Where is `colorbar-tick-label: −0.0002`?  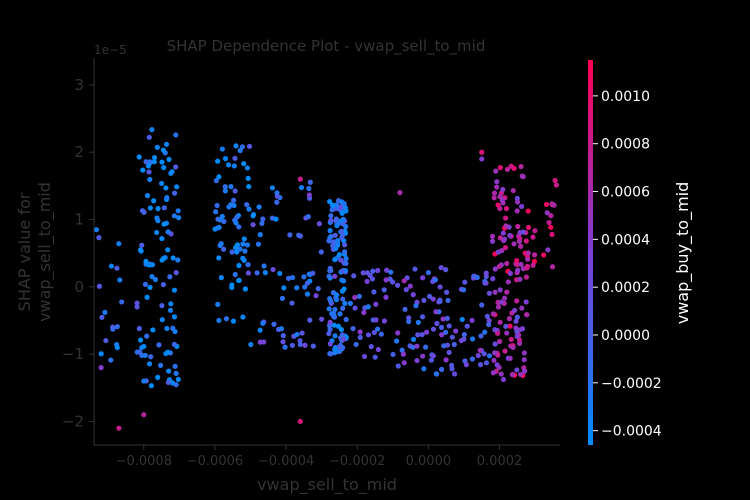 colorbar-tick-label: −0.0002 is located at coordinates (631, 384).